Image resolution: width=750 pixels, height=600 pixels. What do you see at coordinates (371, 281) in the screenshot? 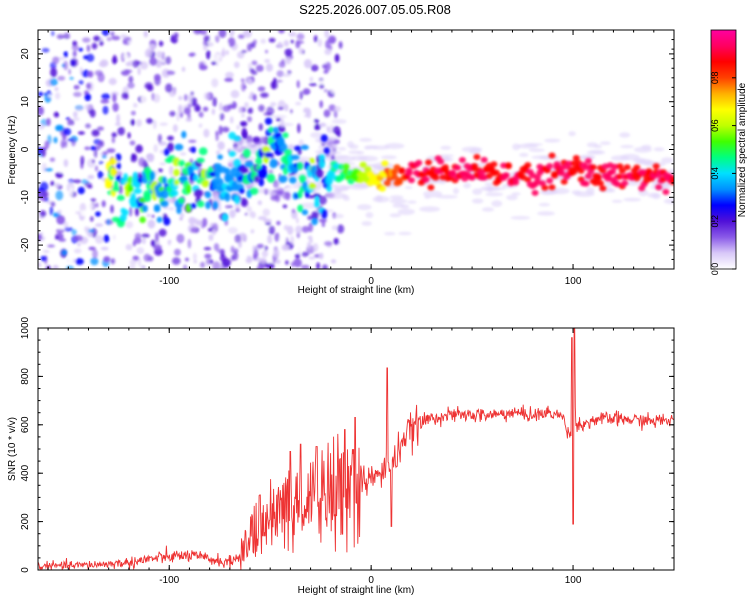
I see `spectrogram-x-tick-label: 0` at bounding box center [371, 281].